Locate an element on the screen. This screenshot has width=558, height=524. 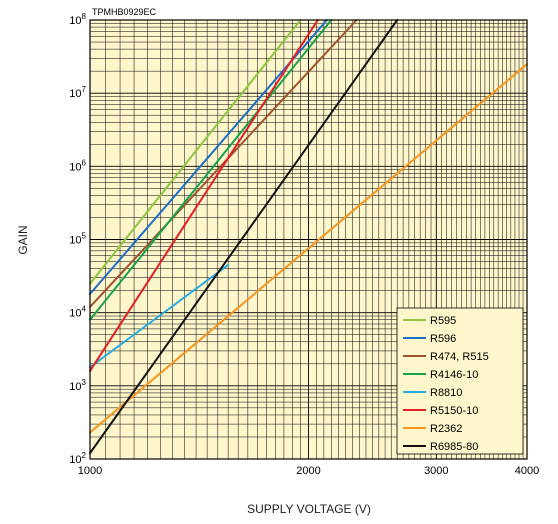
y-tick-label: 10⁵ is located at coordinates (77, 239).